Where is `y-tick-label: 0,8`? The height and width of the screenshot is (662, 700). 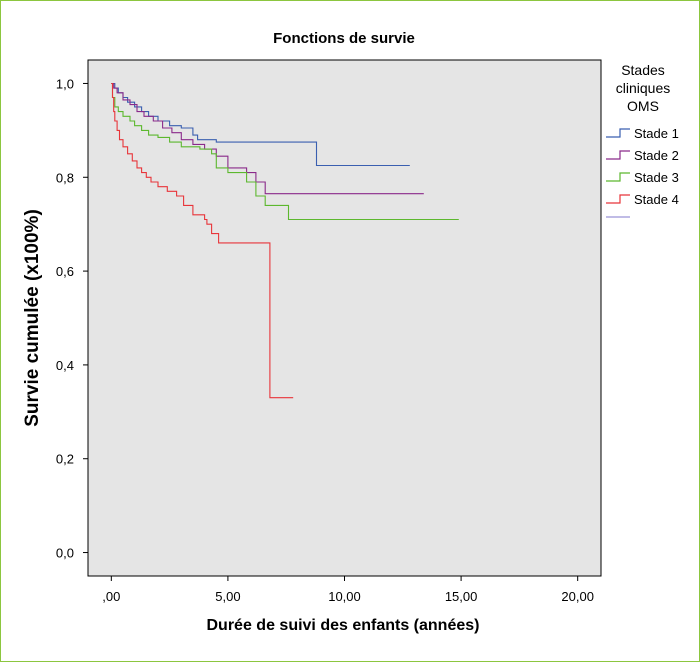
y-tick-label: 0,8 is located at coordinates (65, 177).